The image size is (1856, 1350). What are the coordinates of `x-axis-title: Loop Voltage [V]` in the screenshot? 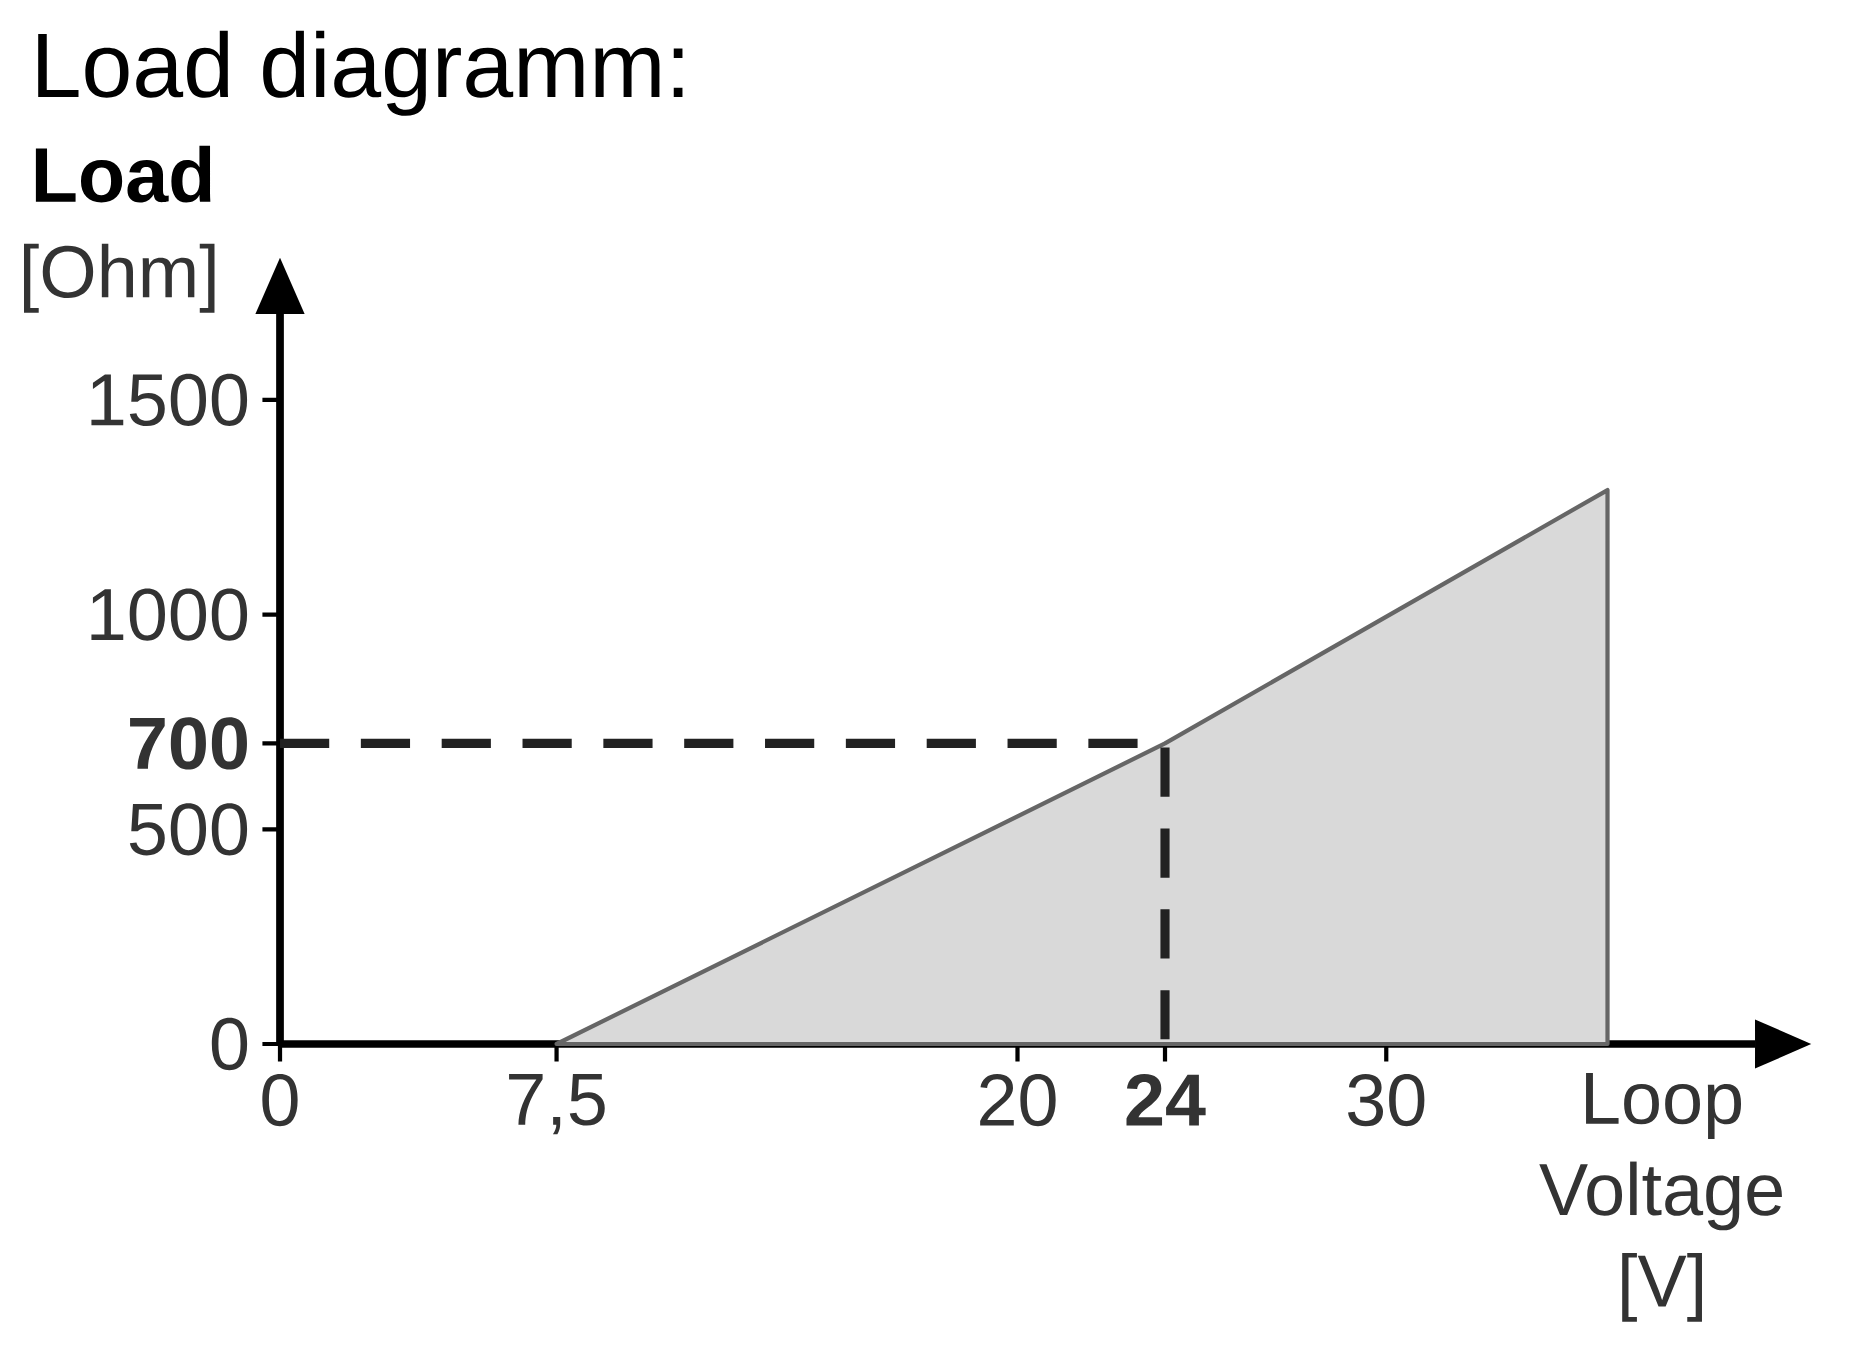 It's located at (1660, 1197).